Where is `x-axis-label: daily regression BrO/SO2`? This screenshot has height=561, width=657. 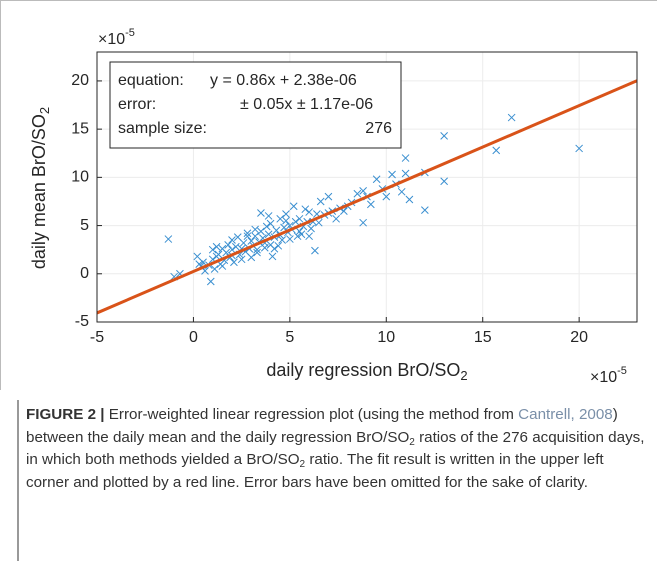 x-axis-label: daily regression BrO/SO2 is located at coordinates (366, 372).